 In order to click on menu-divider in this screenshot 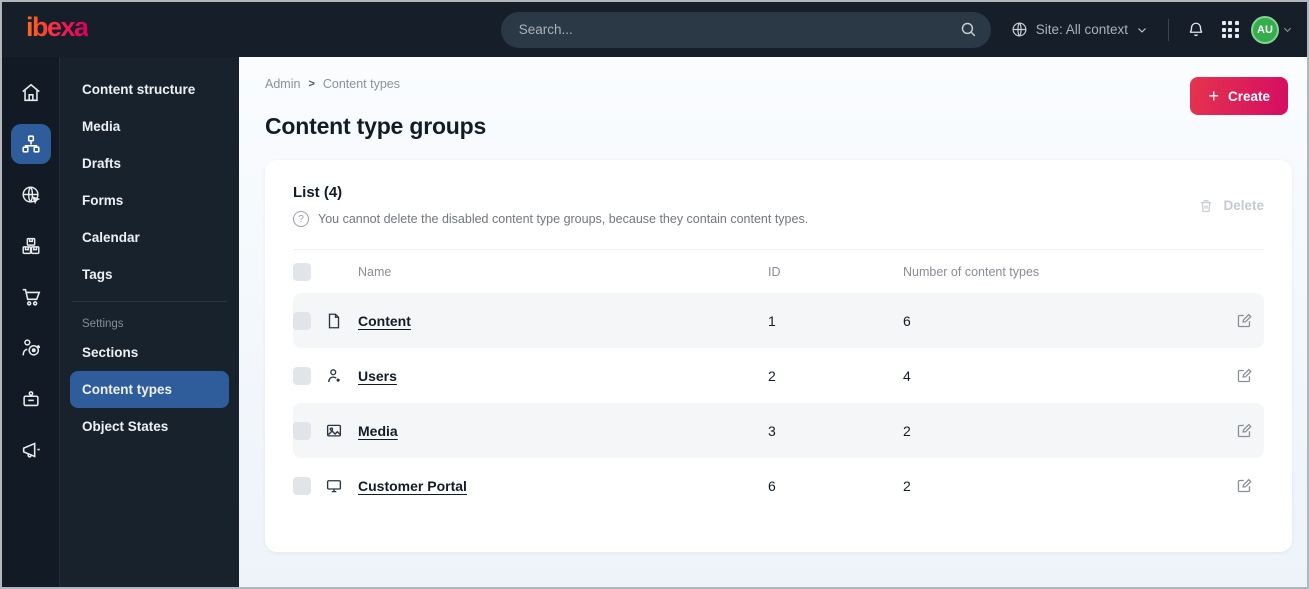, I will do `click(149, 301)`.